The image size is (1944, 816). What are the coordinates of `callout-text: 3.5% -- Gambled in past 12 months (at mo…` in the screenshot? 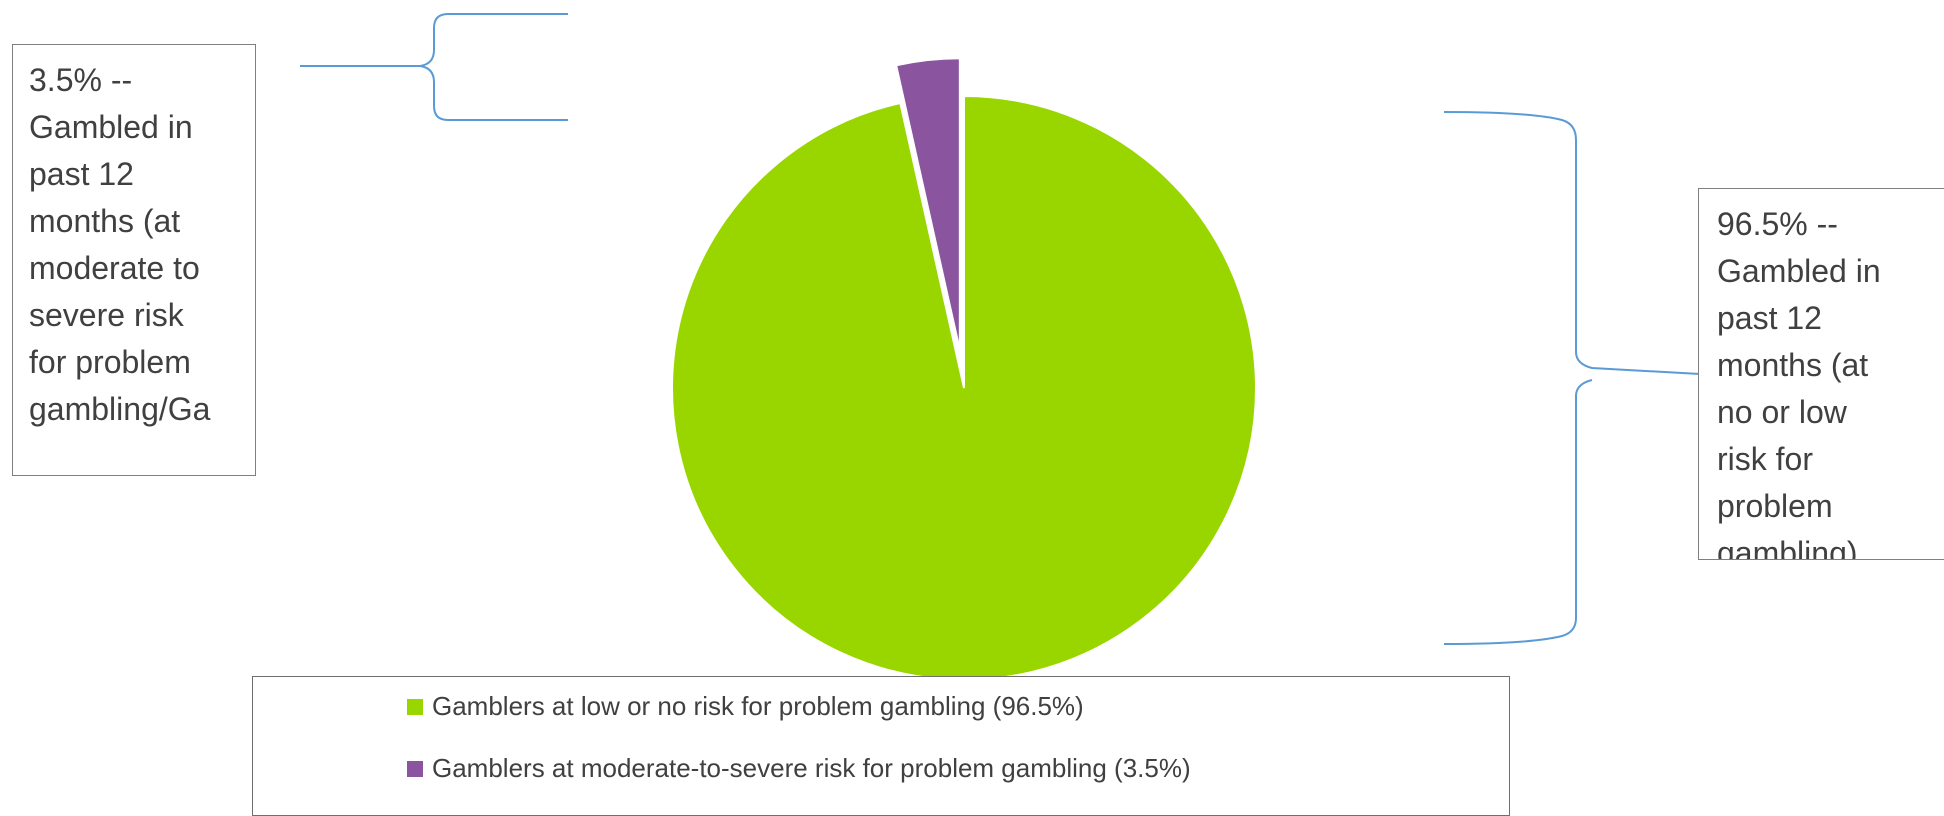 It's located at (120, 244).